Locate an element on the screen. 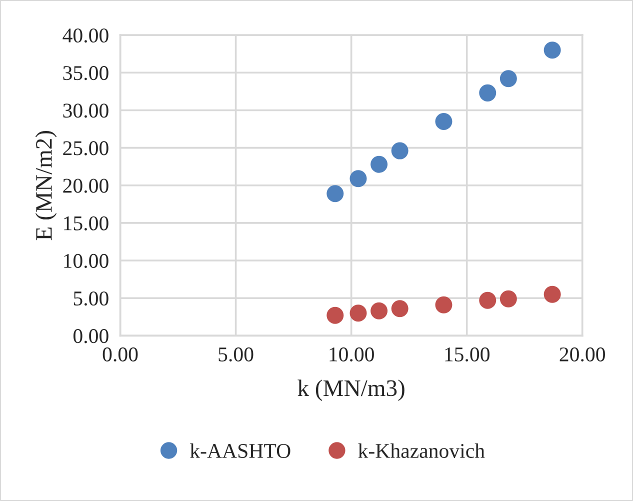  x-tick-label: 10.00 is located at coordinates (352, 354).